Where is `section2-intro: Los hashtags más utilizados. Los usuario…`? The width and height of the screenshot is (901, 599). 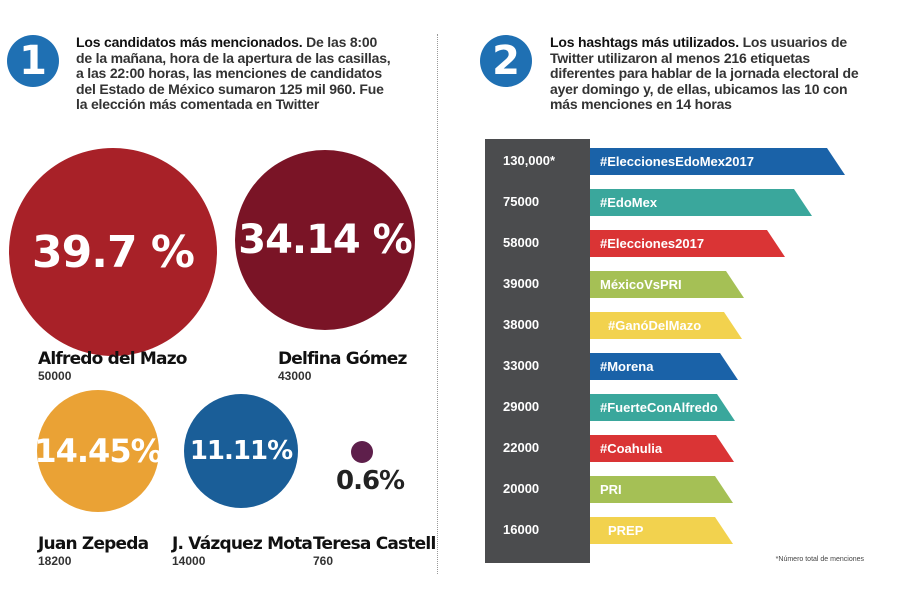 section2-intro: Los hashtags más utilizados. Los usuario… is located at coordinates (707, 73).